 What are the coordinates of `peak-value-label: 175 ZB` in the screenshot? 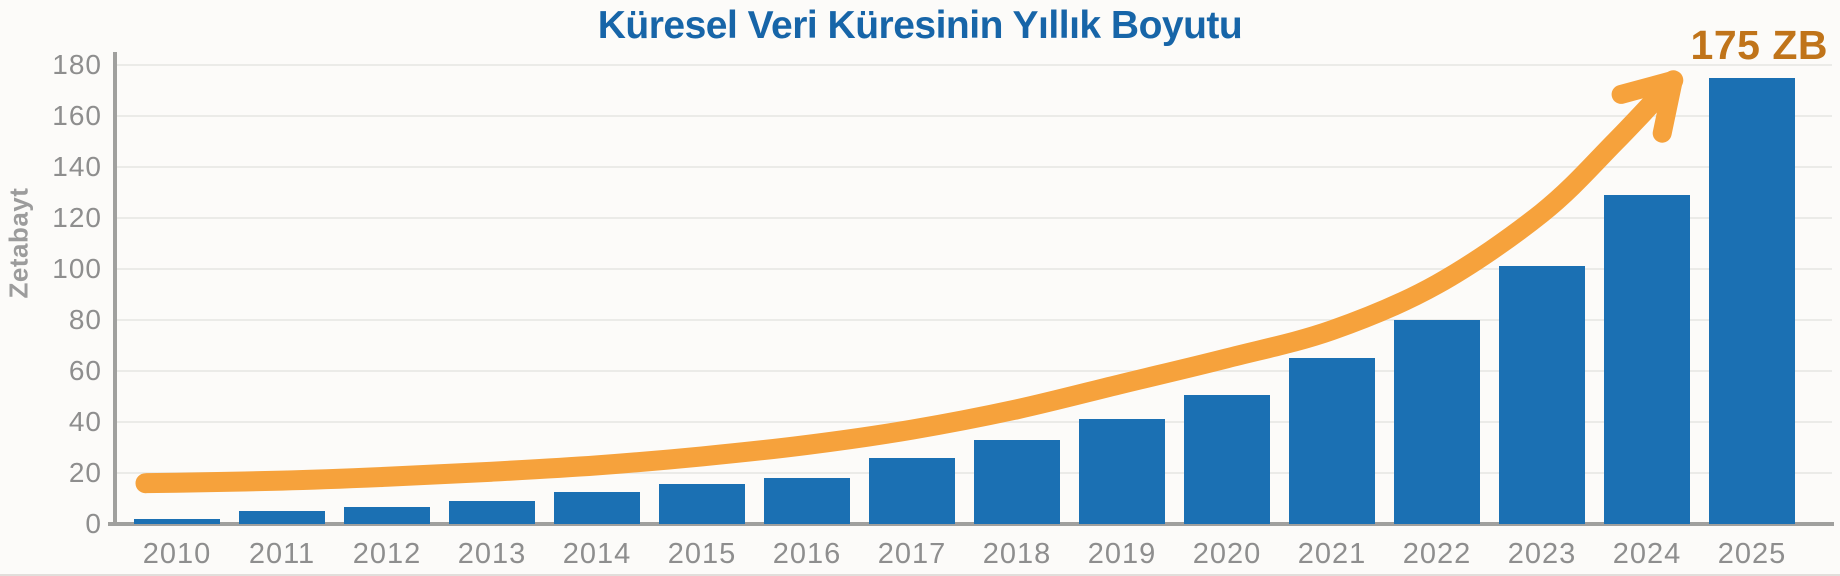 It's located at (1759, 45).